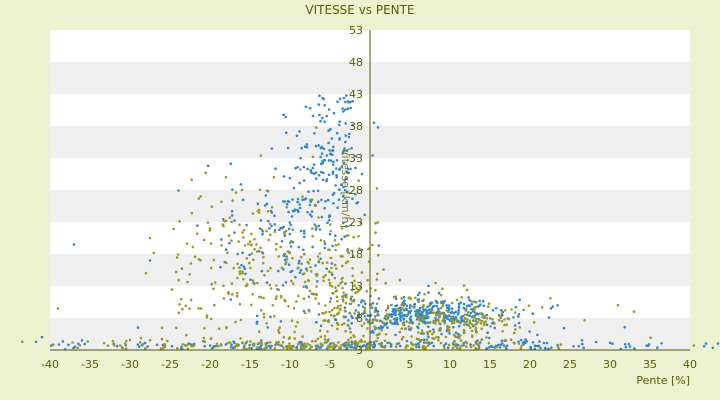  I want to click on x-tick-label: 15, so click(490, 364).